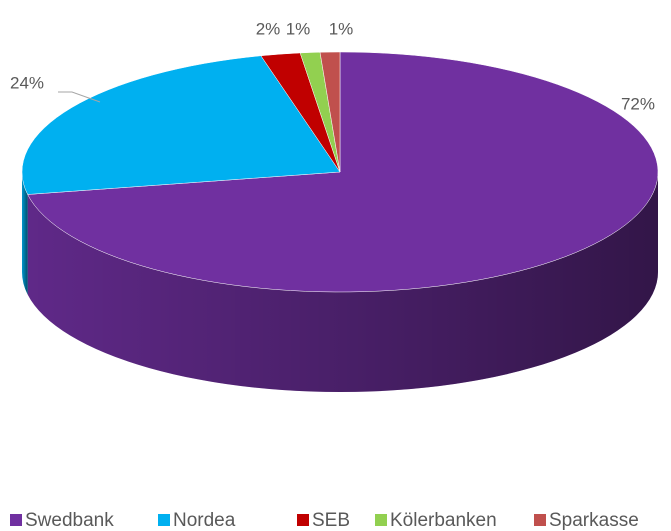 The width and height of the screenshot is (671, 531). Describe the element at coordinates (443, 520) in the screenshot. I see `legend-label: Kölerbanken` at that location.